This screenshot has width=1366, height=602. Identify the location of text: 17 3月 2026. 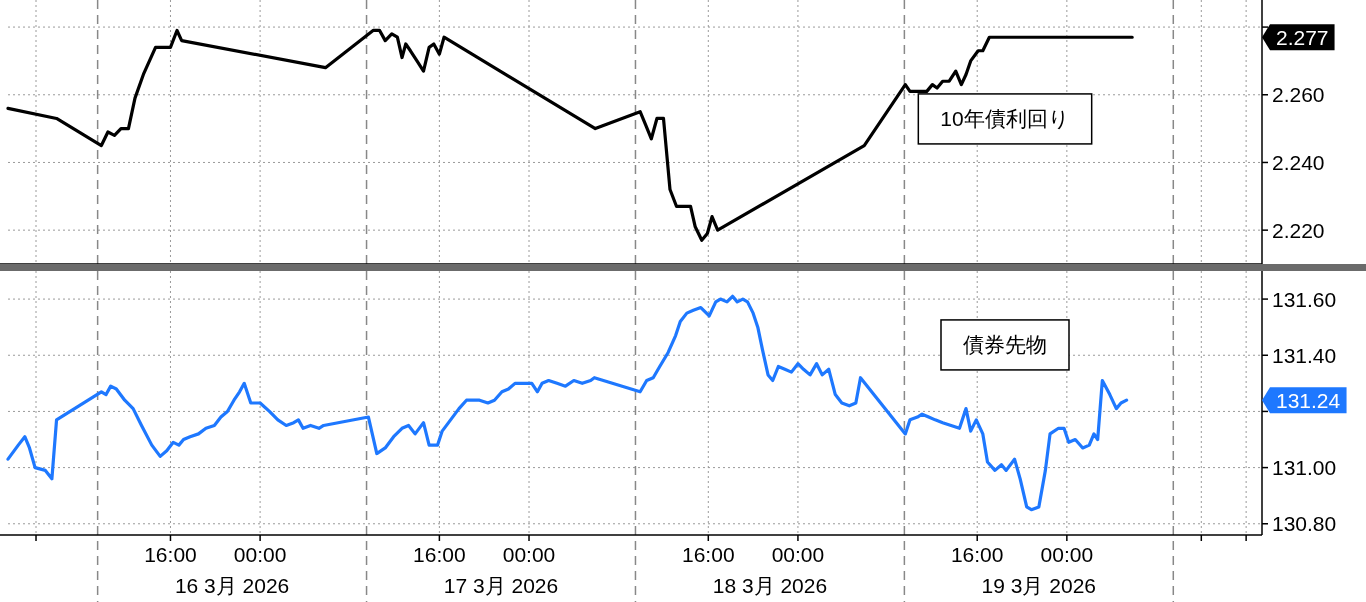
(501, 585).